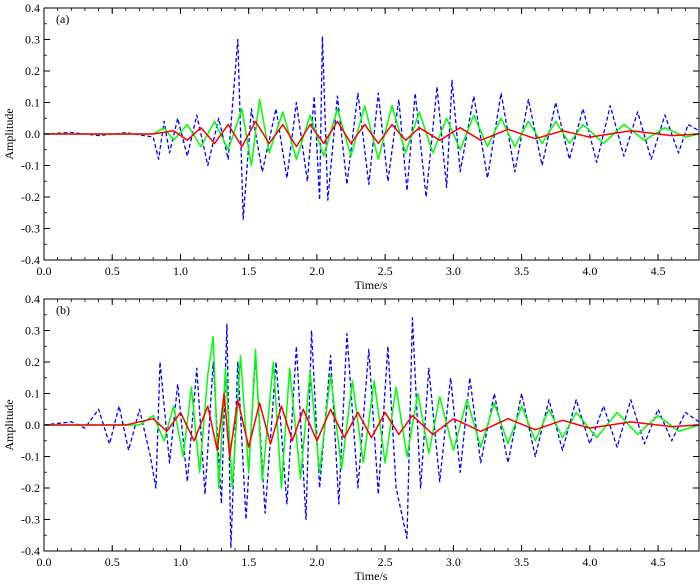 Image resolution: width=700 pixels, height=584 pixels. What do you see at coordinates (32, 394) in the screenshot?
I see `panel-b-y-tick-label: 0.1` at bounding box center [32, 394].